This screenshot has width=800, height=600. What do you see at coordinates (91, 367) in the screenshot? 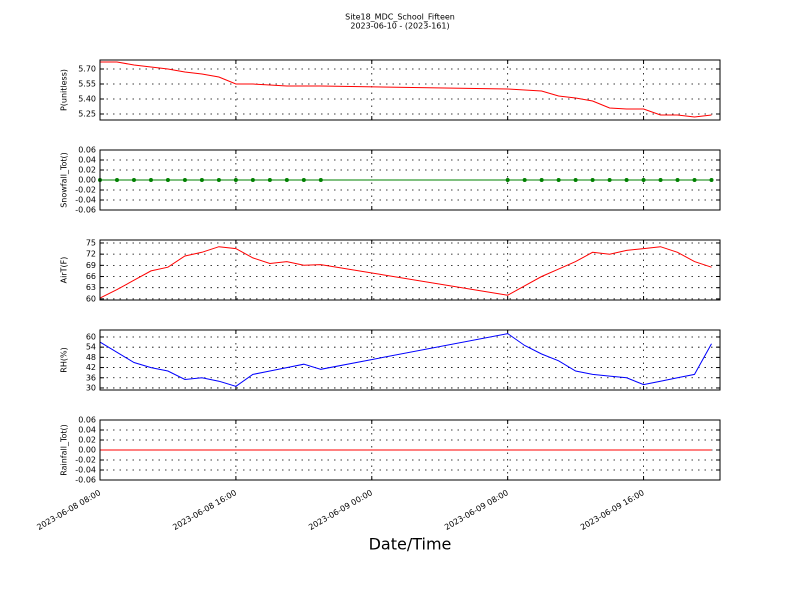
I see `y-tick-label: 42` at bounding box center [91, 367].